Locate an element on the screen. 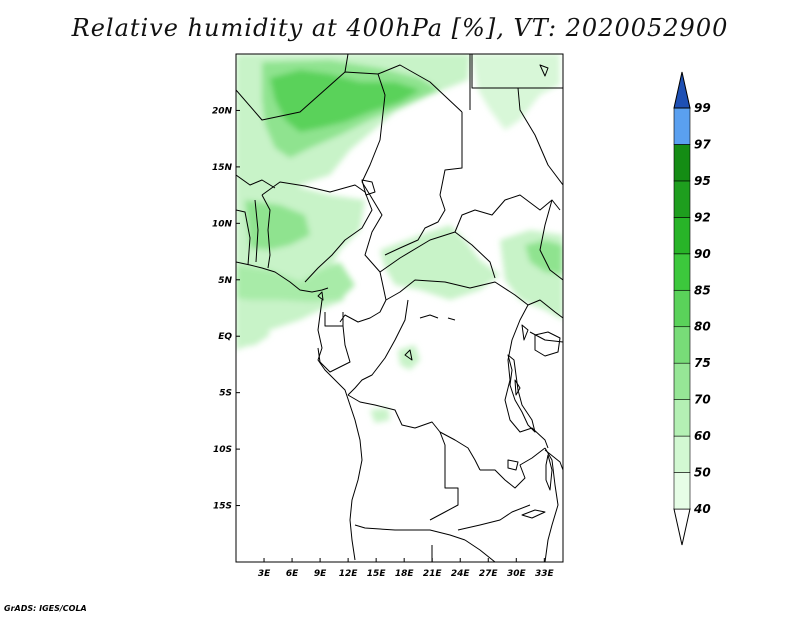 The width and height of the screenshot is (800, 618). border-car-drc is located at coordinates (457, 292).